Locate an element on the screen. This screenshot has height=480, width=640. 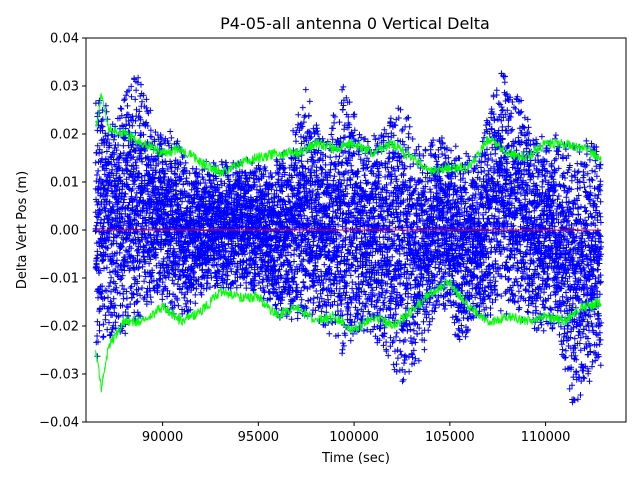
y-tick-label: −0.04 is located at coordinates (59, 423).